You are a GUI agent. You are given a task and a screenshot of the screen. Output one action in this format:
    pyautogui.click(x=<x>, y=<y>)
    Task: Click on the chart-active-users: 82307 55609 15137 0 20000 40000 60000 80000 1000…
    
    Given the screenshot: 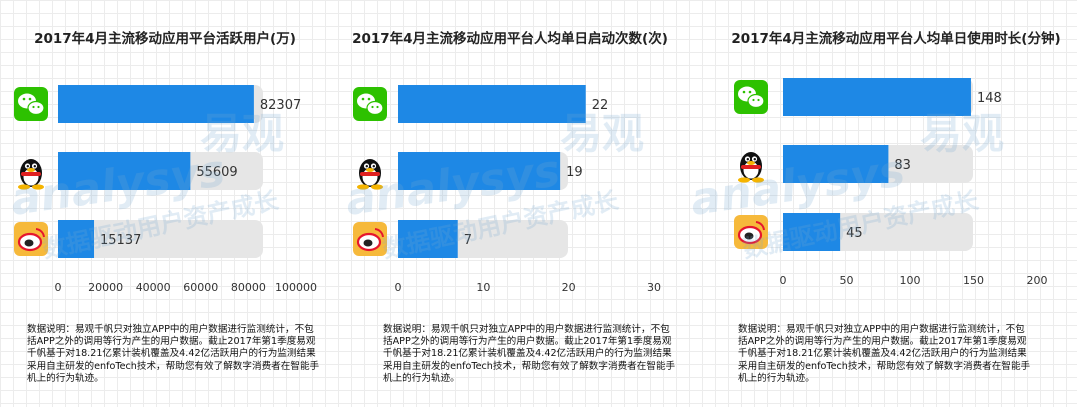 What is the action you would take?
    pyautogui.click(x=165, y=189)
    